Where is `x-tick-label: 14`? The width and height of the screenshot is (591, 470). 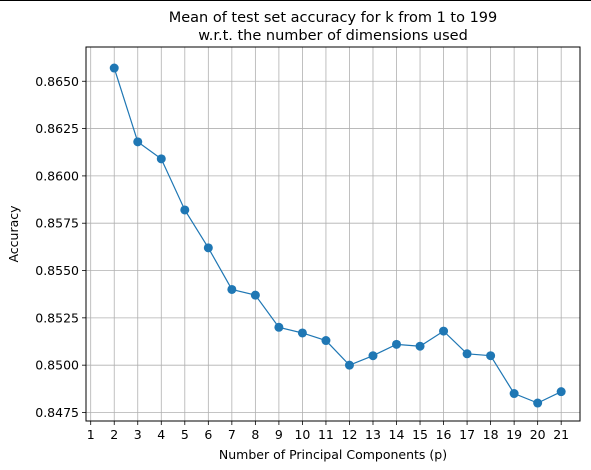 x-tick-label: 14 is located at coordinates (397, 434).